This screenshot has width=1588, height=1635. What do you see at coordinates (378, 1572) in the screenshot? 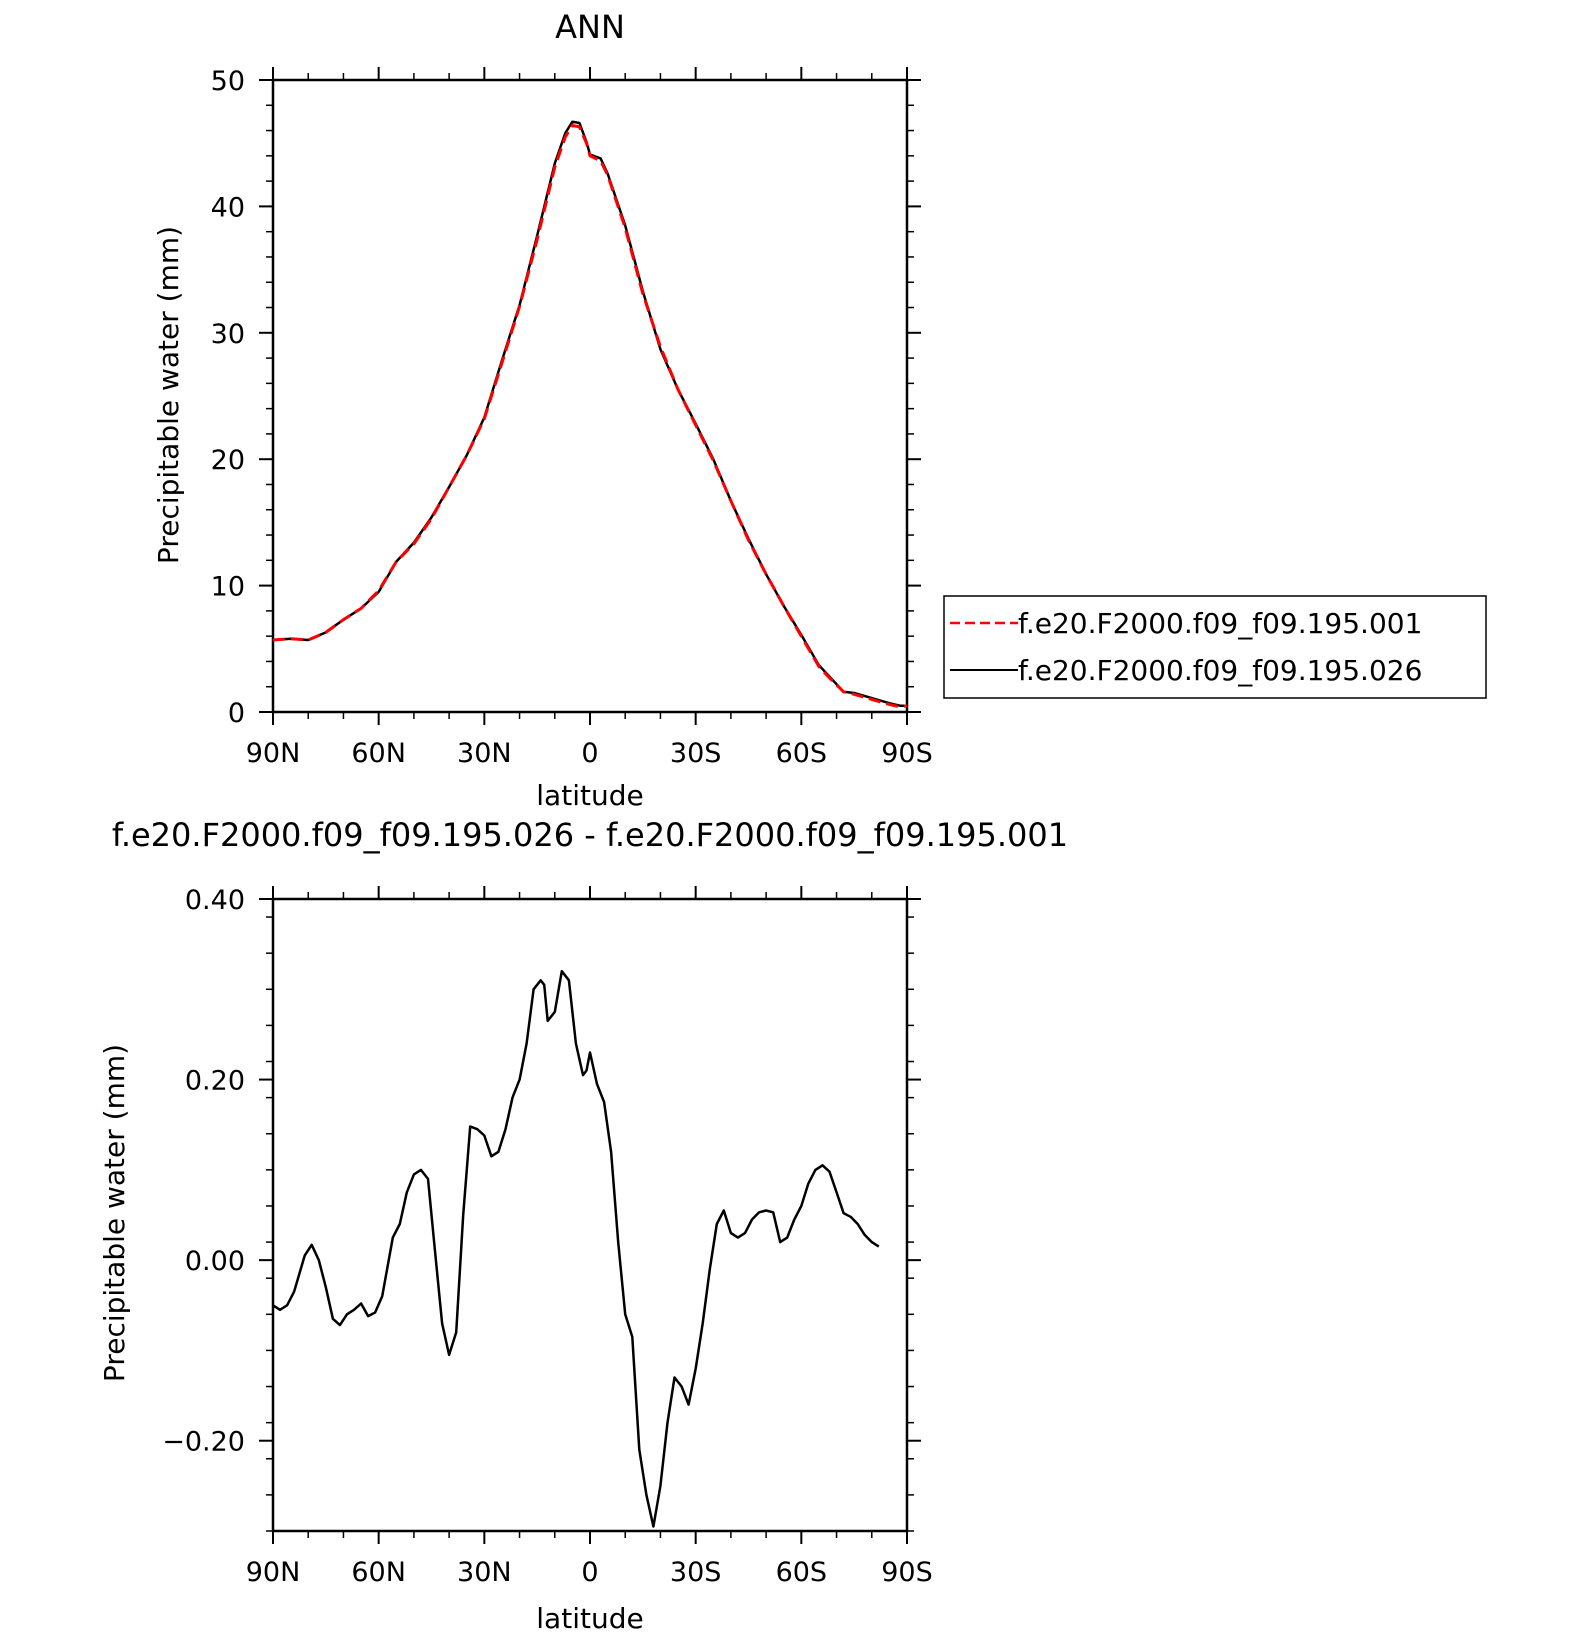
I see `bottom-x-tick-label: 60N` at bounding box center [378, 1572].